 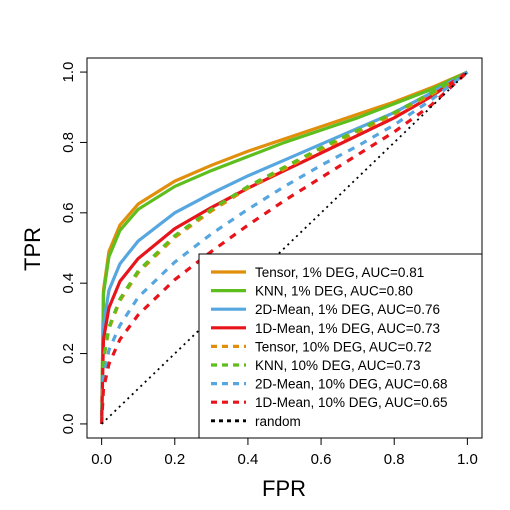 I want to click on y-tick-label: 0.0, so click(x=68, y=423).